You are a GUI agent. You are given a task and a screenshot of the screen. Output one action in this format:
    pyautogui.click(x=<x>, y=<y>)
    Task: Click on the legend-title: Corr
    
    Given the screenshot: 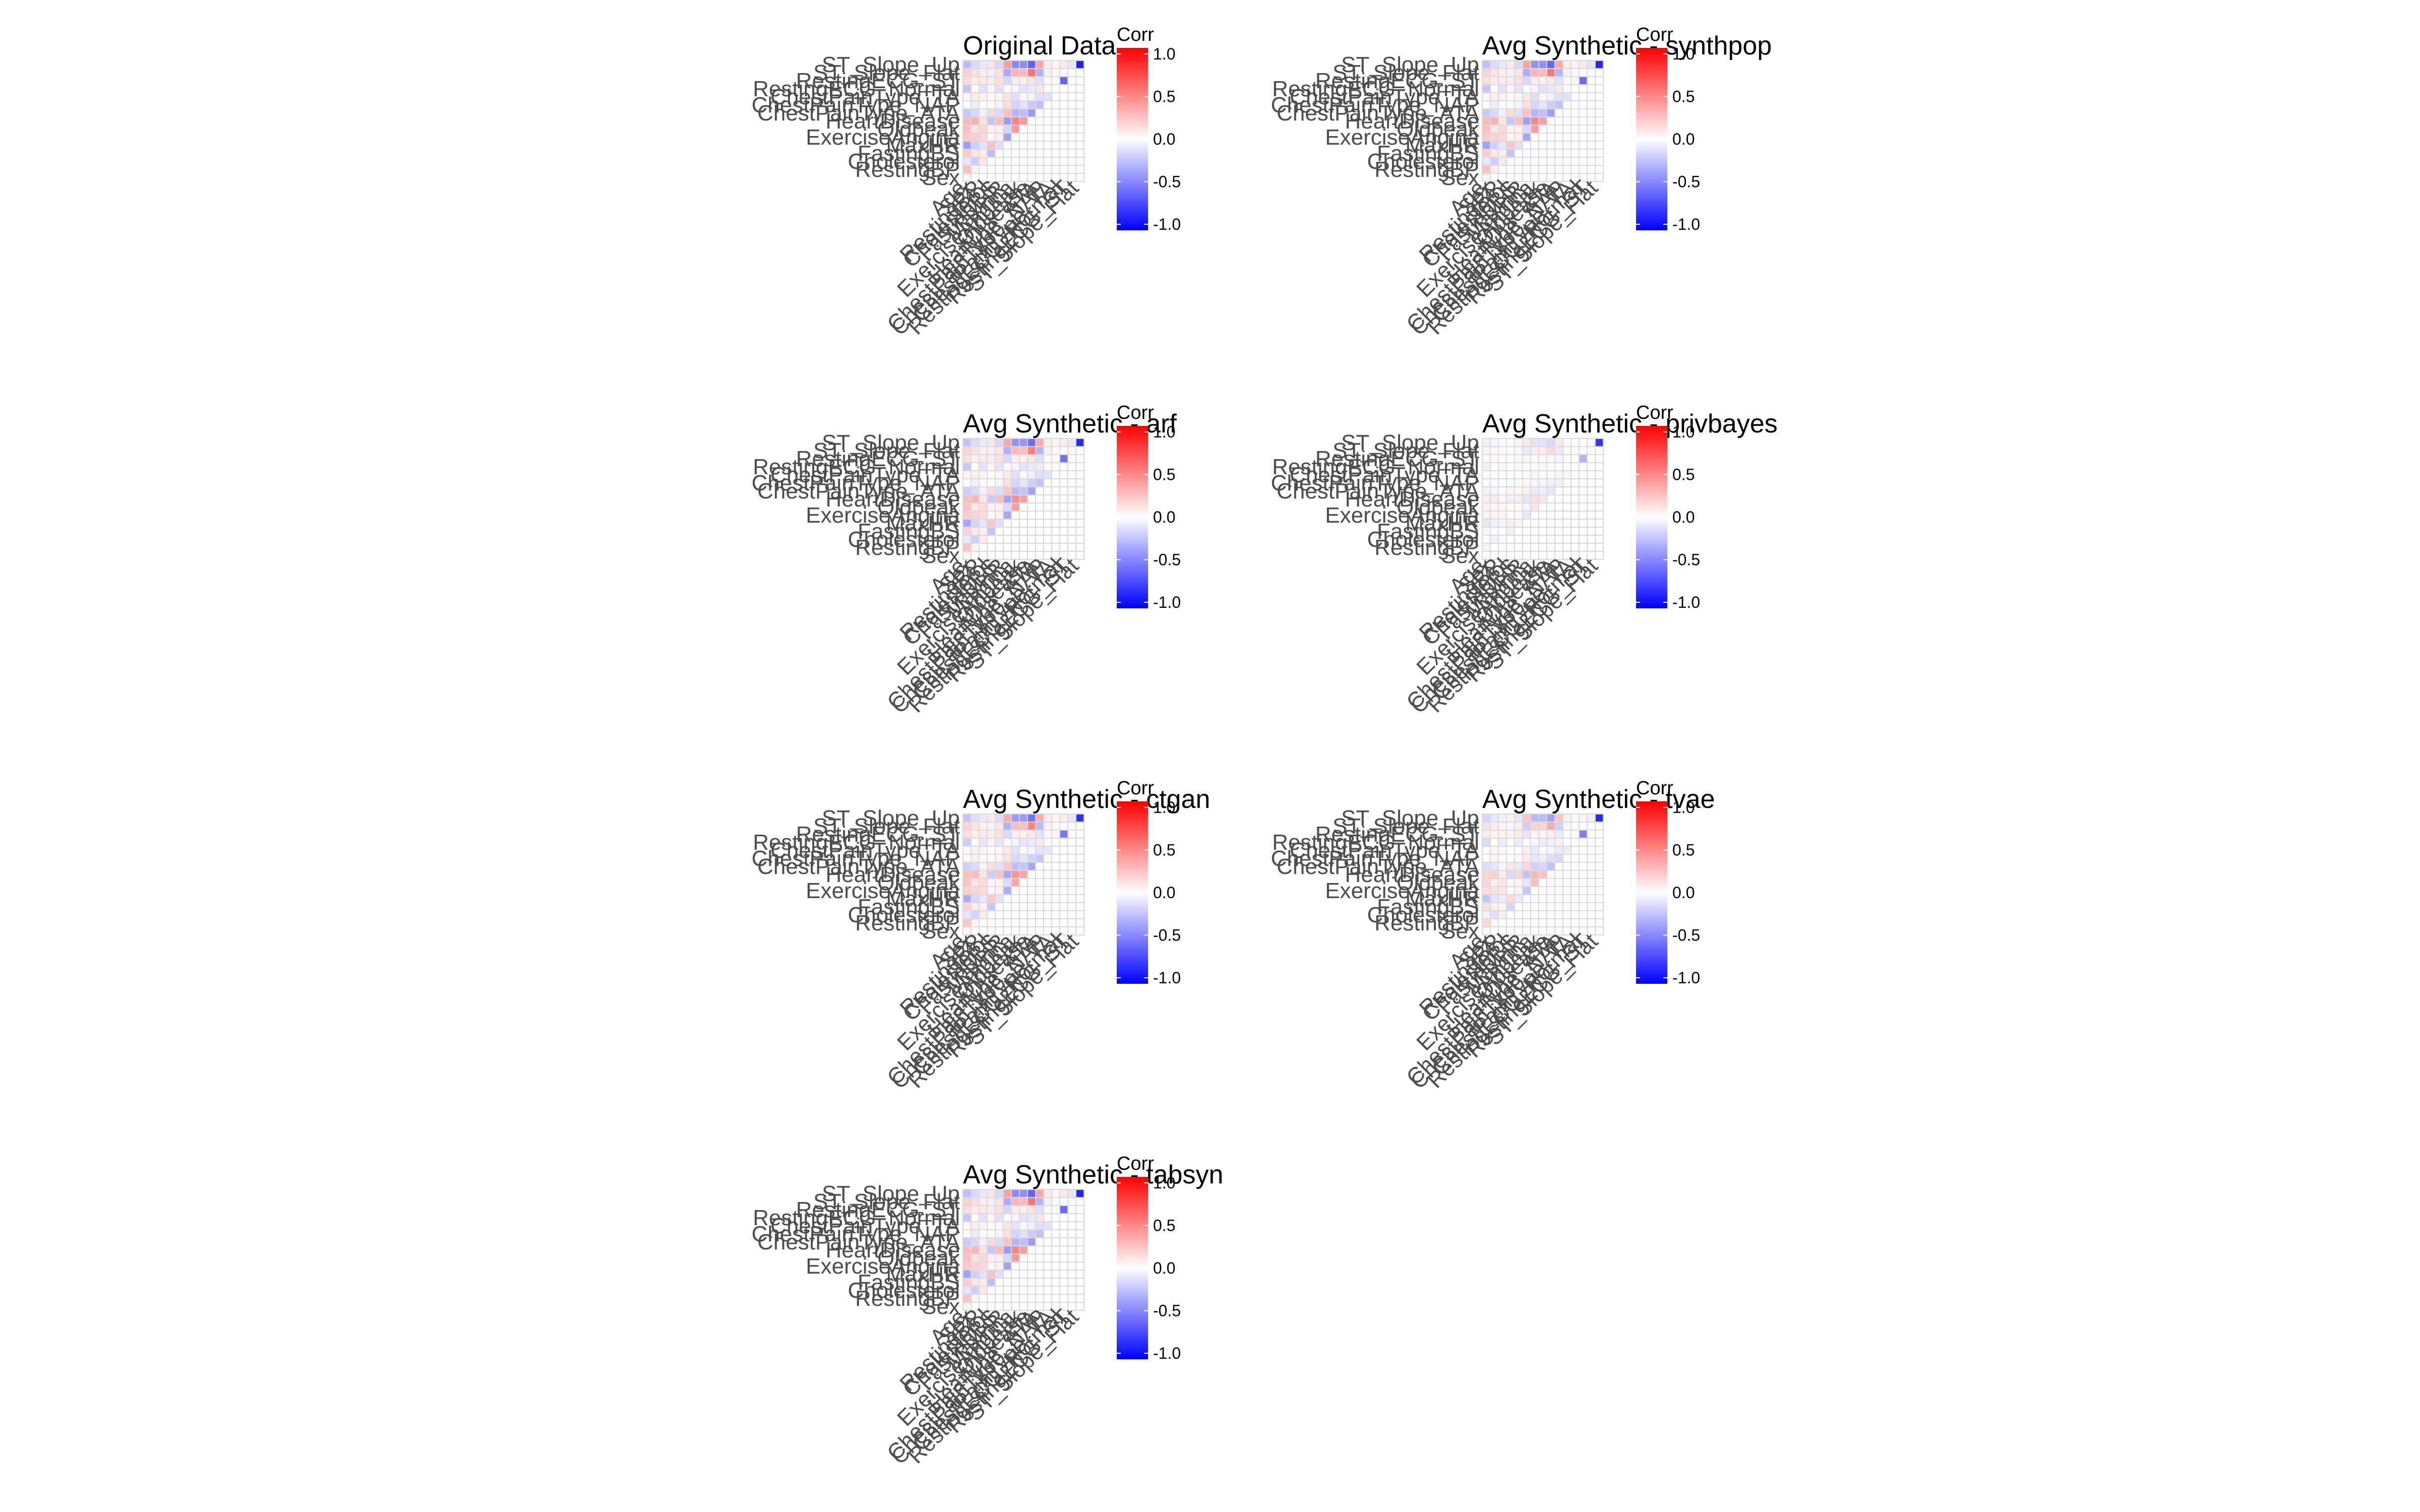 What is the action you would take?
    pyautogui.click(x=1654, y=34)
    